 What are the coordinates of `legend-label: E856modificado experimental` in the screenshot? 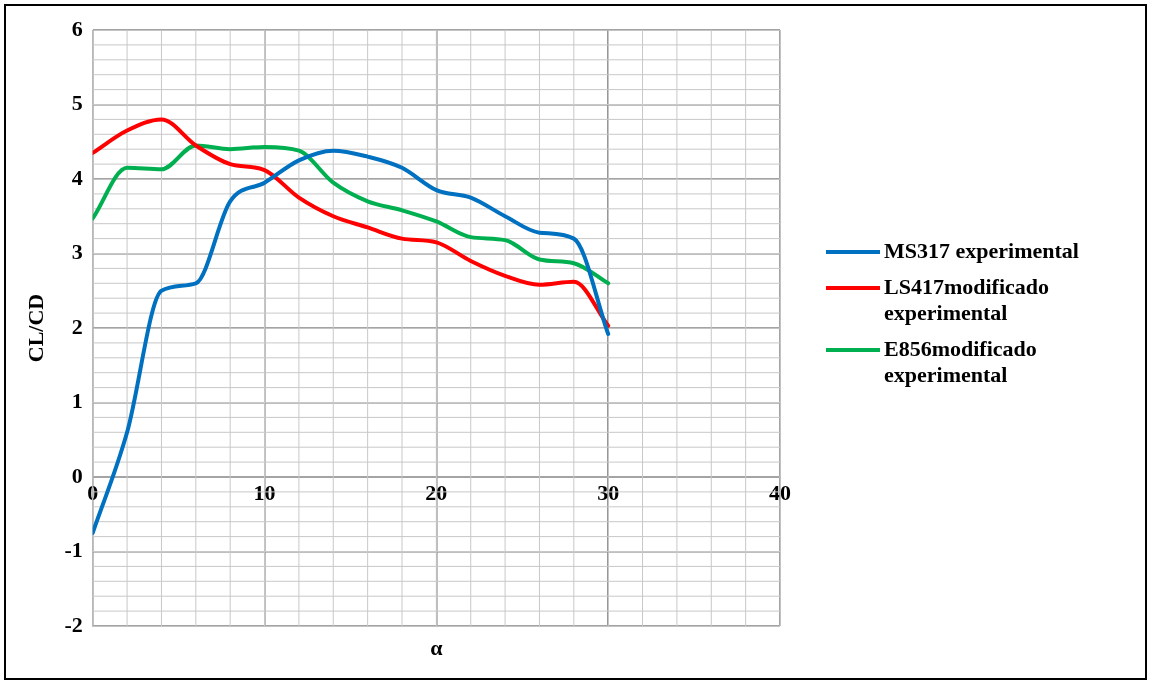 It's located at (961, 362).